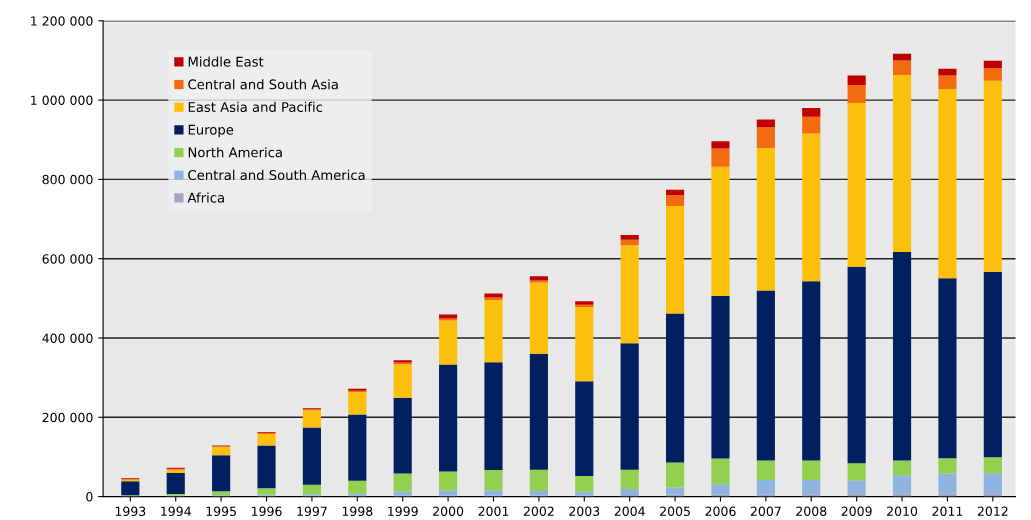 Image resolution: width=1031 pixels, height=520 pixels. I want to click on y-tick-label: 600 000, so click(67, 259).